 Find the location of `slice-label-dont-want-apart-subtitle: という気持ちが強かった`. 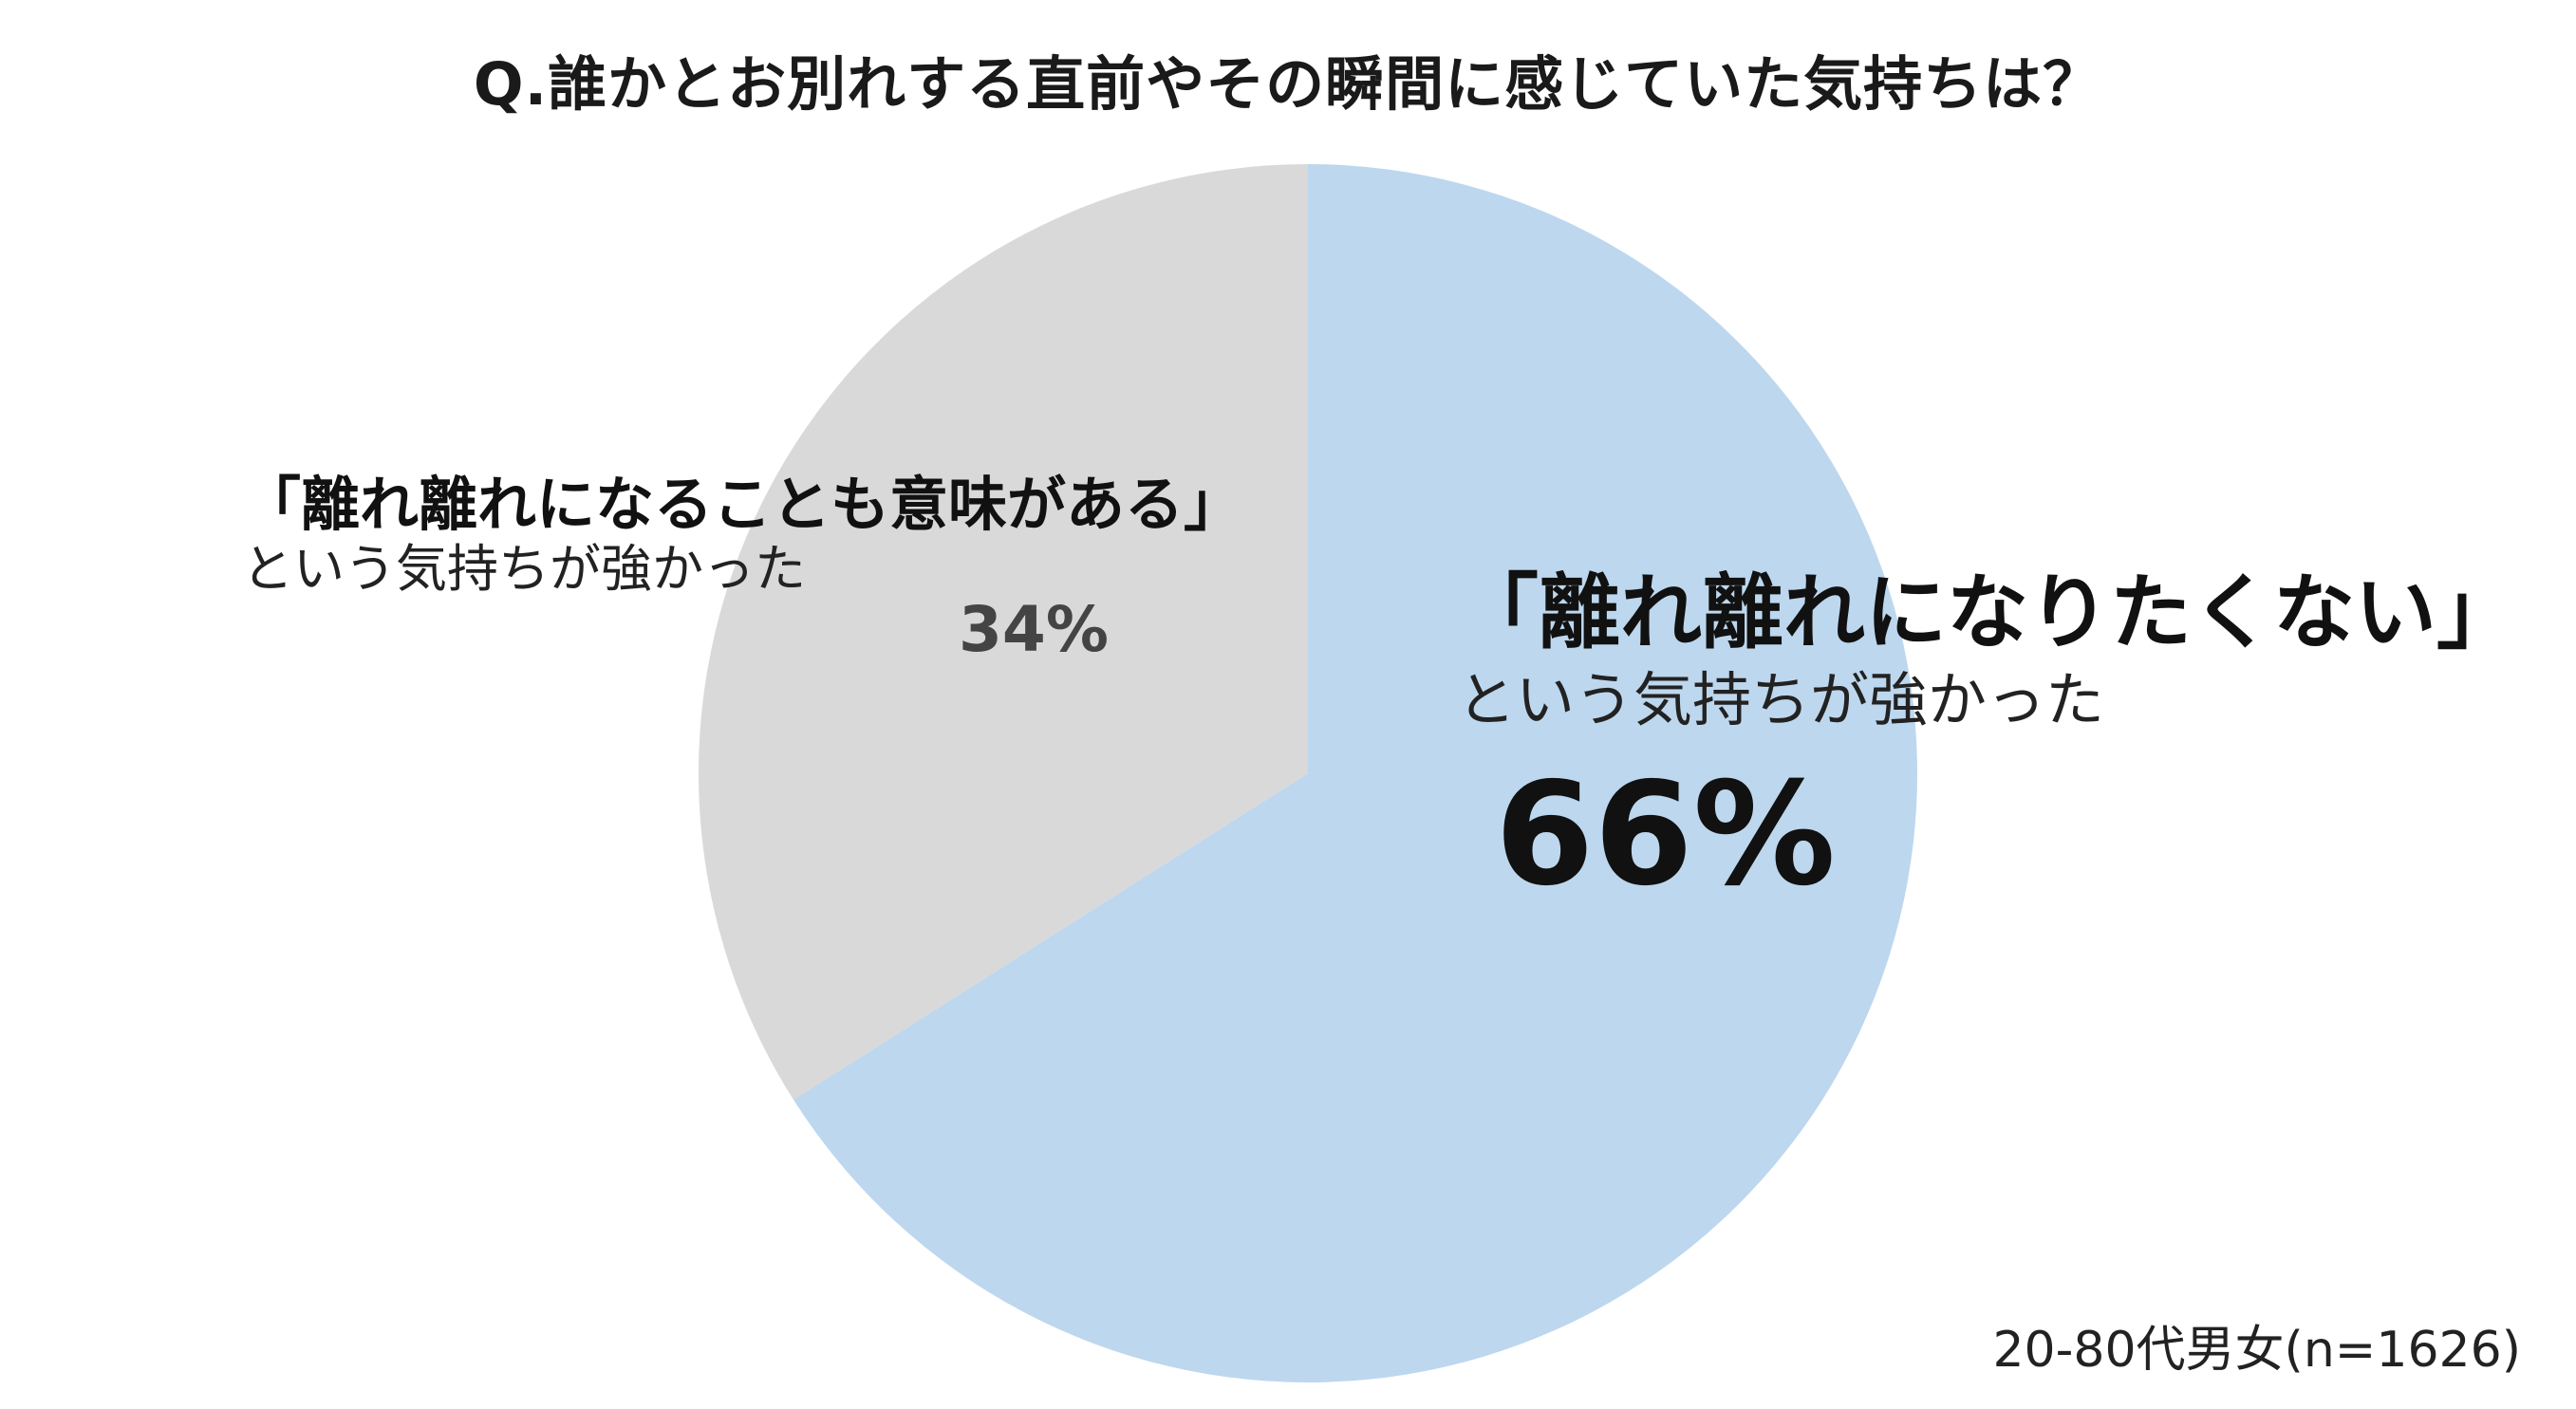

slice-label-dont-want-apart-subtitle: という気持ちが強かった is located at coordinates (1781, 700).